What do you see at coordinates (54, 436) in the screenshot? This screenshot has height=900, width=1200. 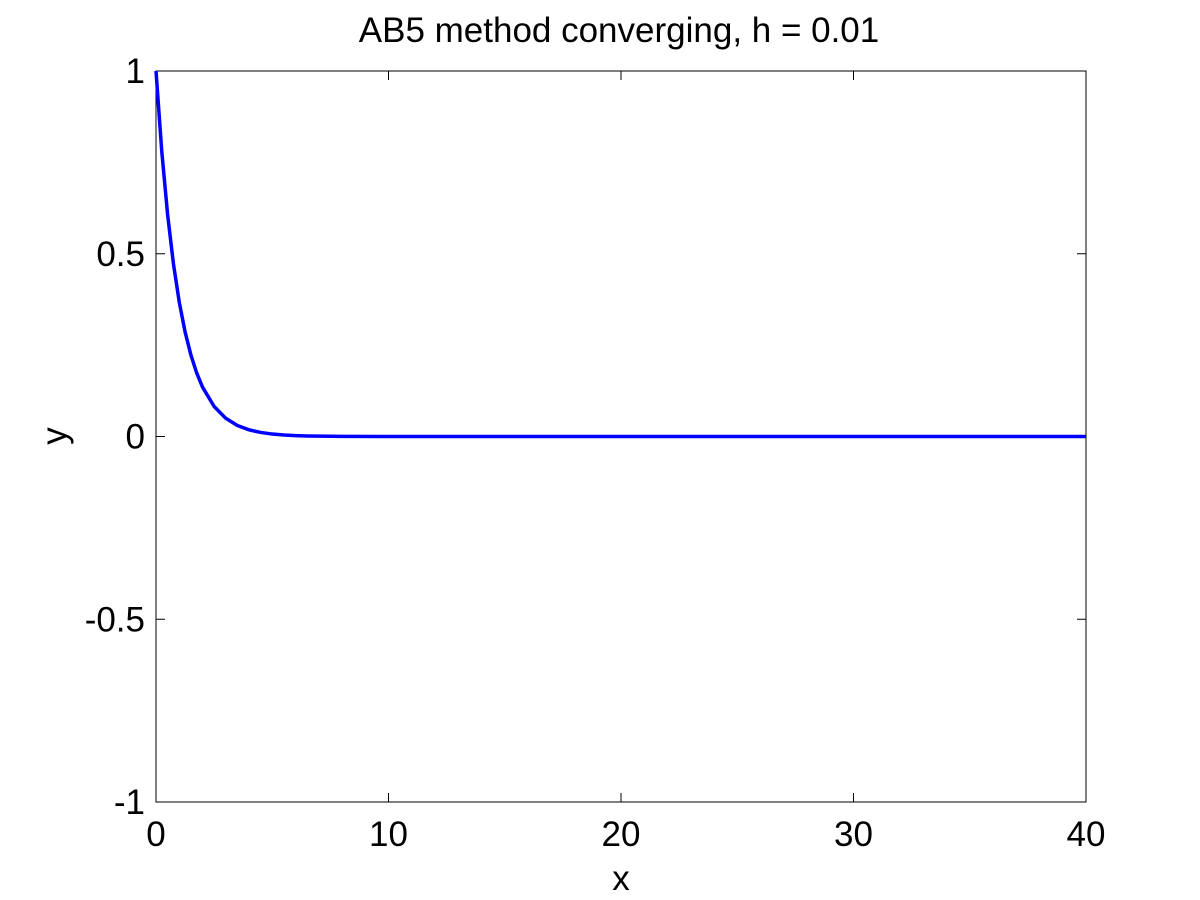 I see `y-axis-label: y` at bounding box center [54, 436].